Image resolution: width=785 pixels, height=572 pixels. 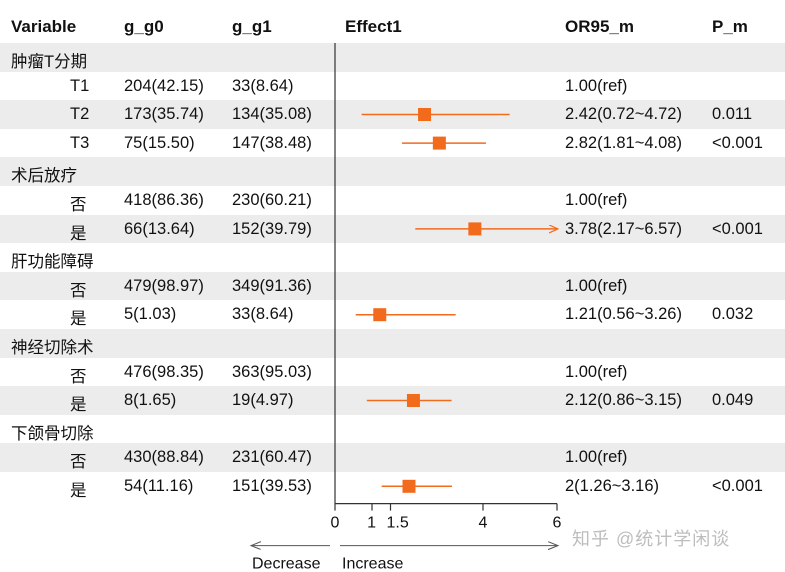 I want to click on level-label: T1, so click(x=80, y=85).